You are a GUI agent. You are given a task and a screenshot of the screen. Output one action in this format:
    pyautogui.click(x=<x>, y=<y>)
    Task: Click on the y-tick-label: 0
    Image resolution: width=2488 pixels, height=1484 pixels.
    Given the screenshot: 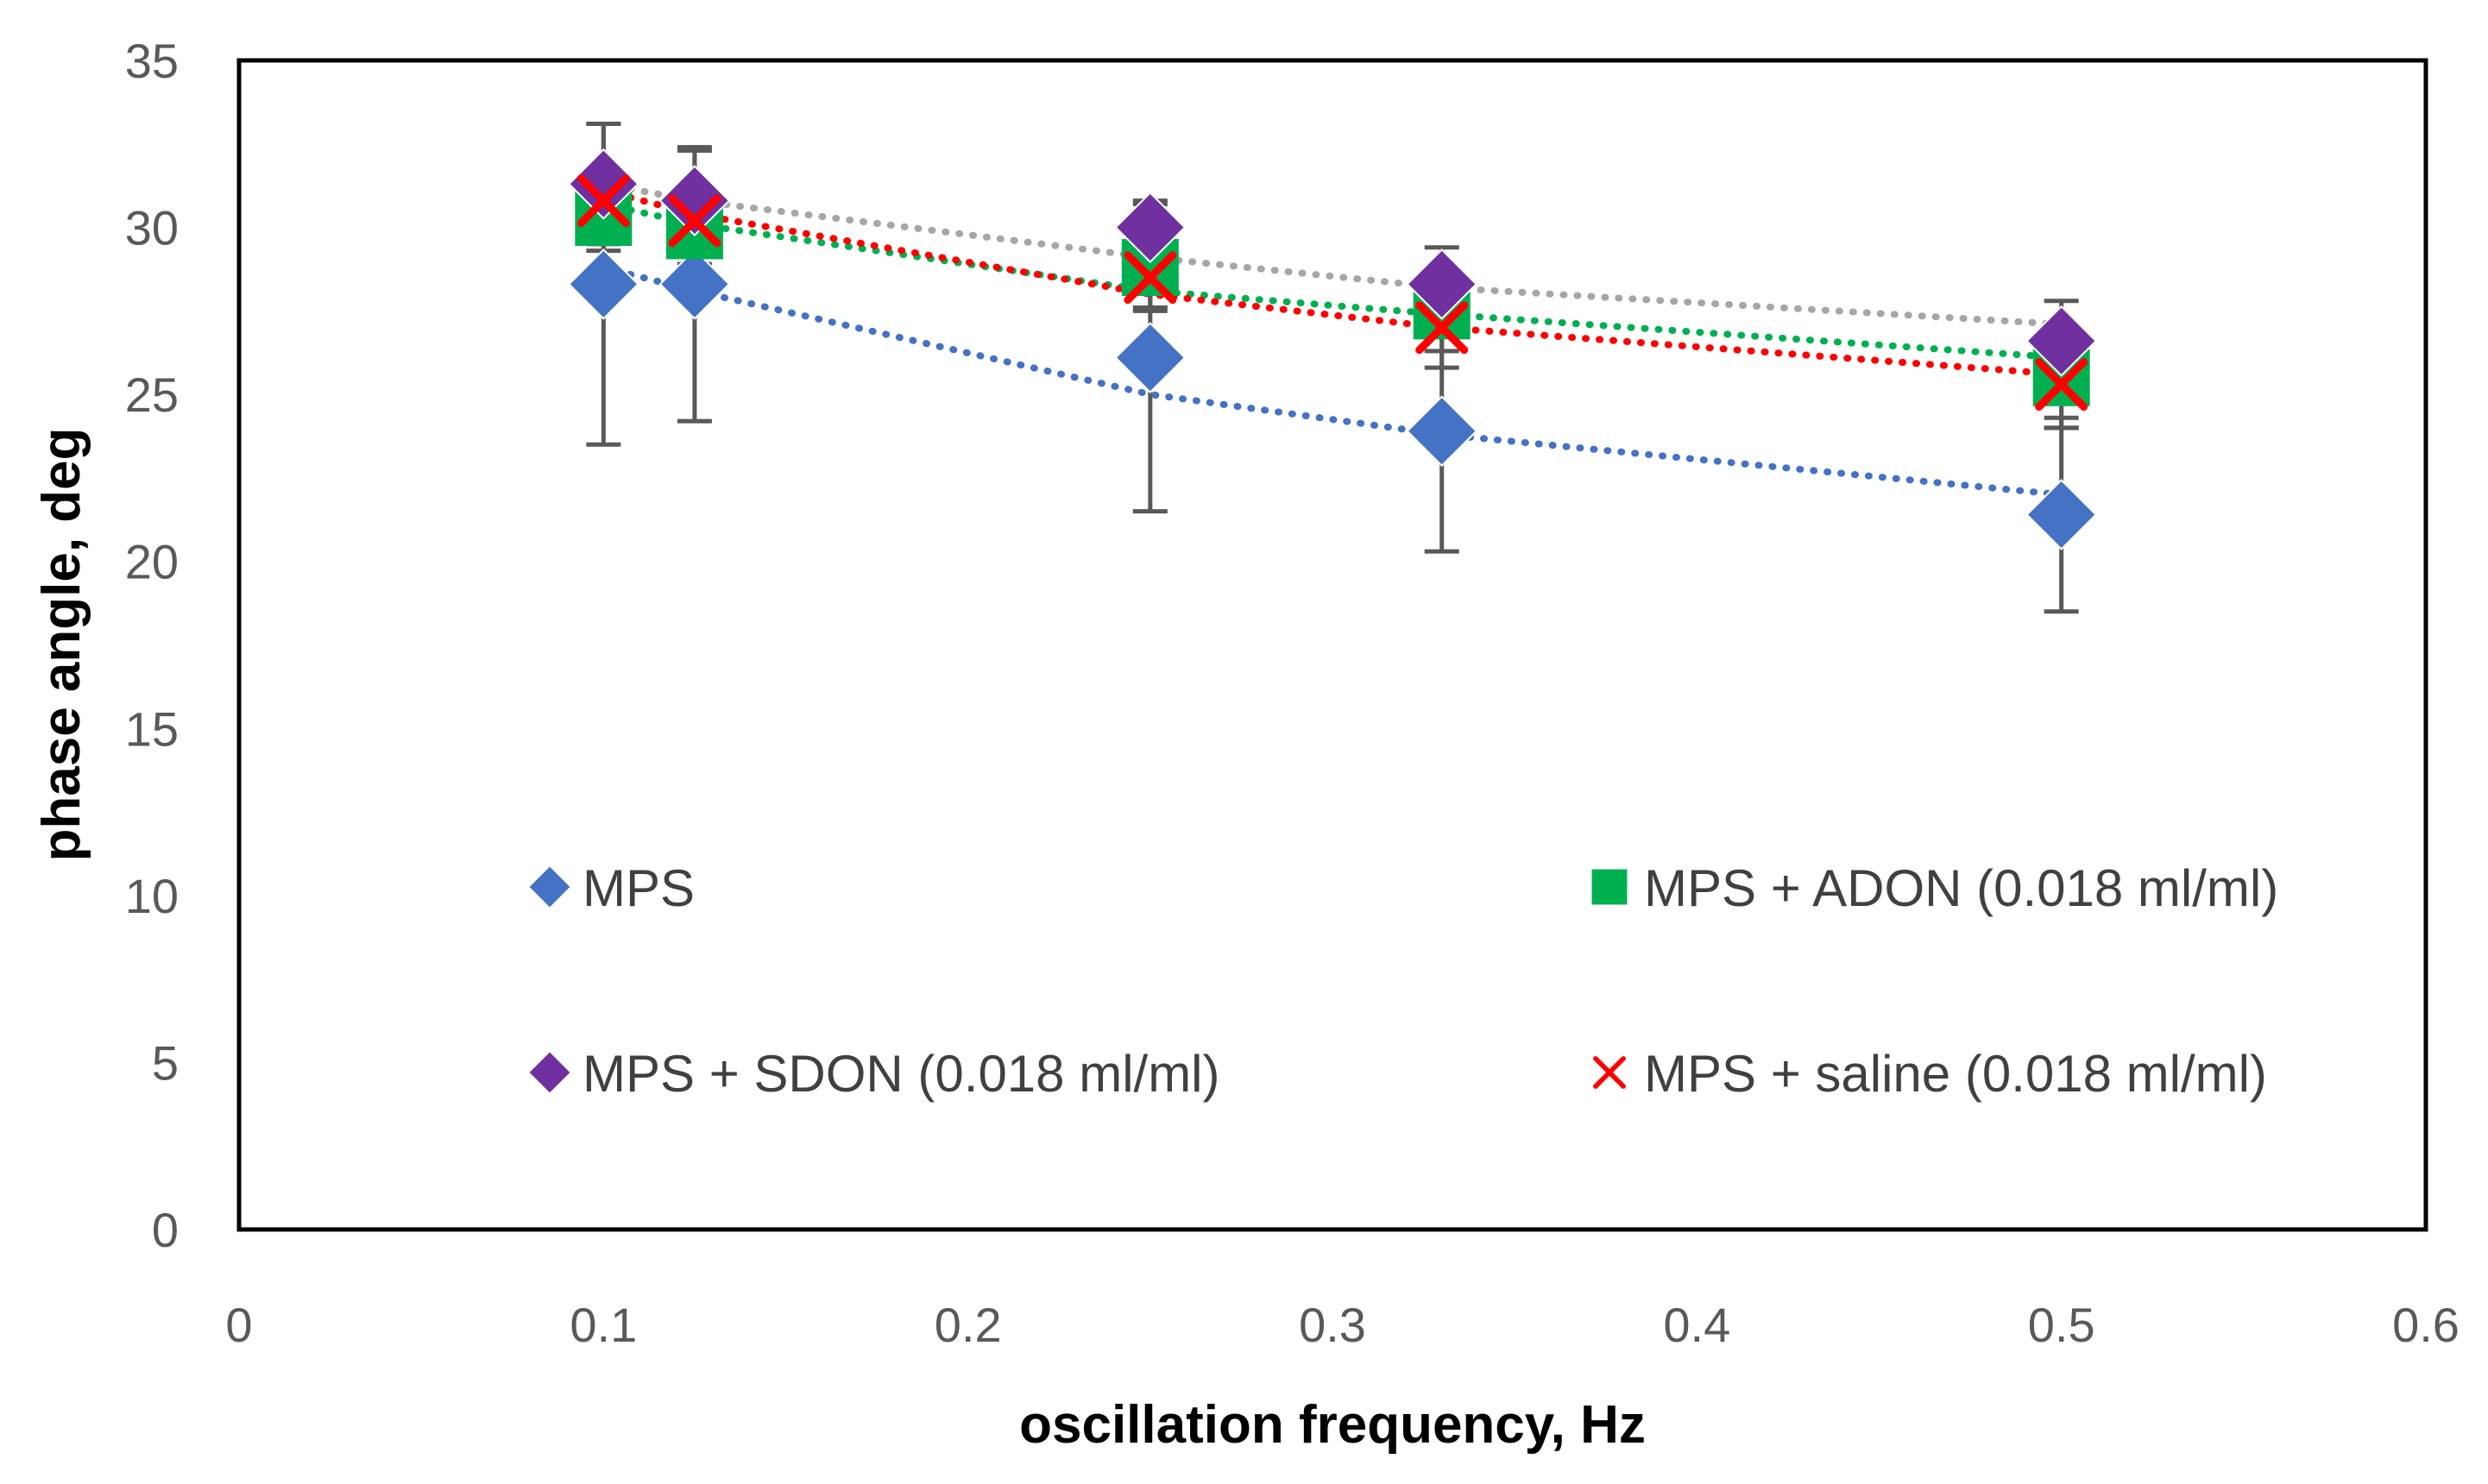 What is the action you would take?
    pyautogui.click(x=165, y=1230)
    